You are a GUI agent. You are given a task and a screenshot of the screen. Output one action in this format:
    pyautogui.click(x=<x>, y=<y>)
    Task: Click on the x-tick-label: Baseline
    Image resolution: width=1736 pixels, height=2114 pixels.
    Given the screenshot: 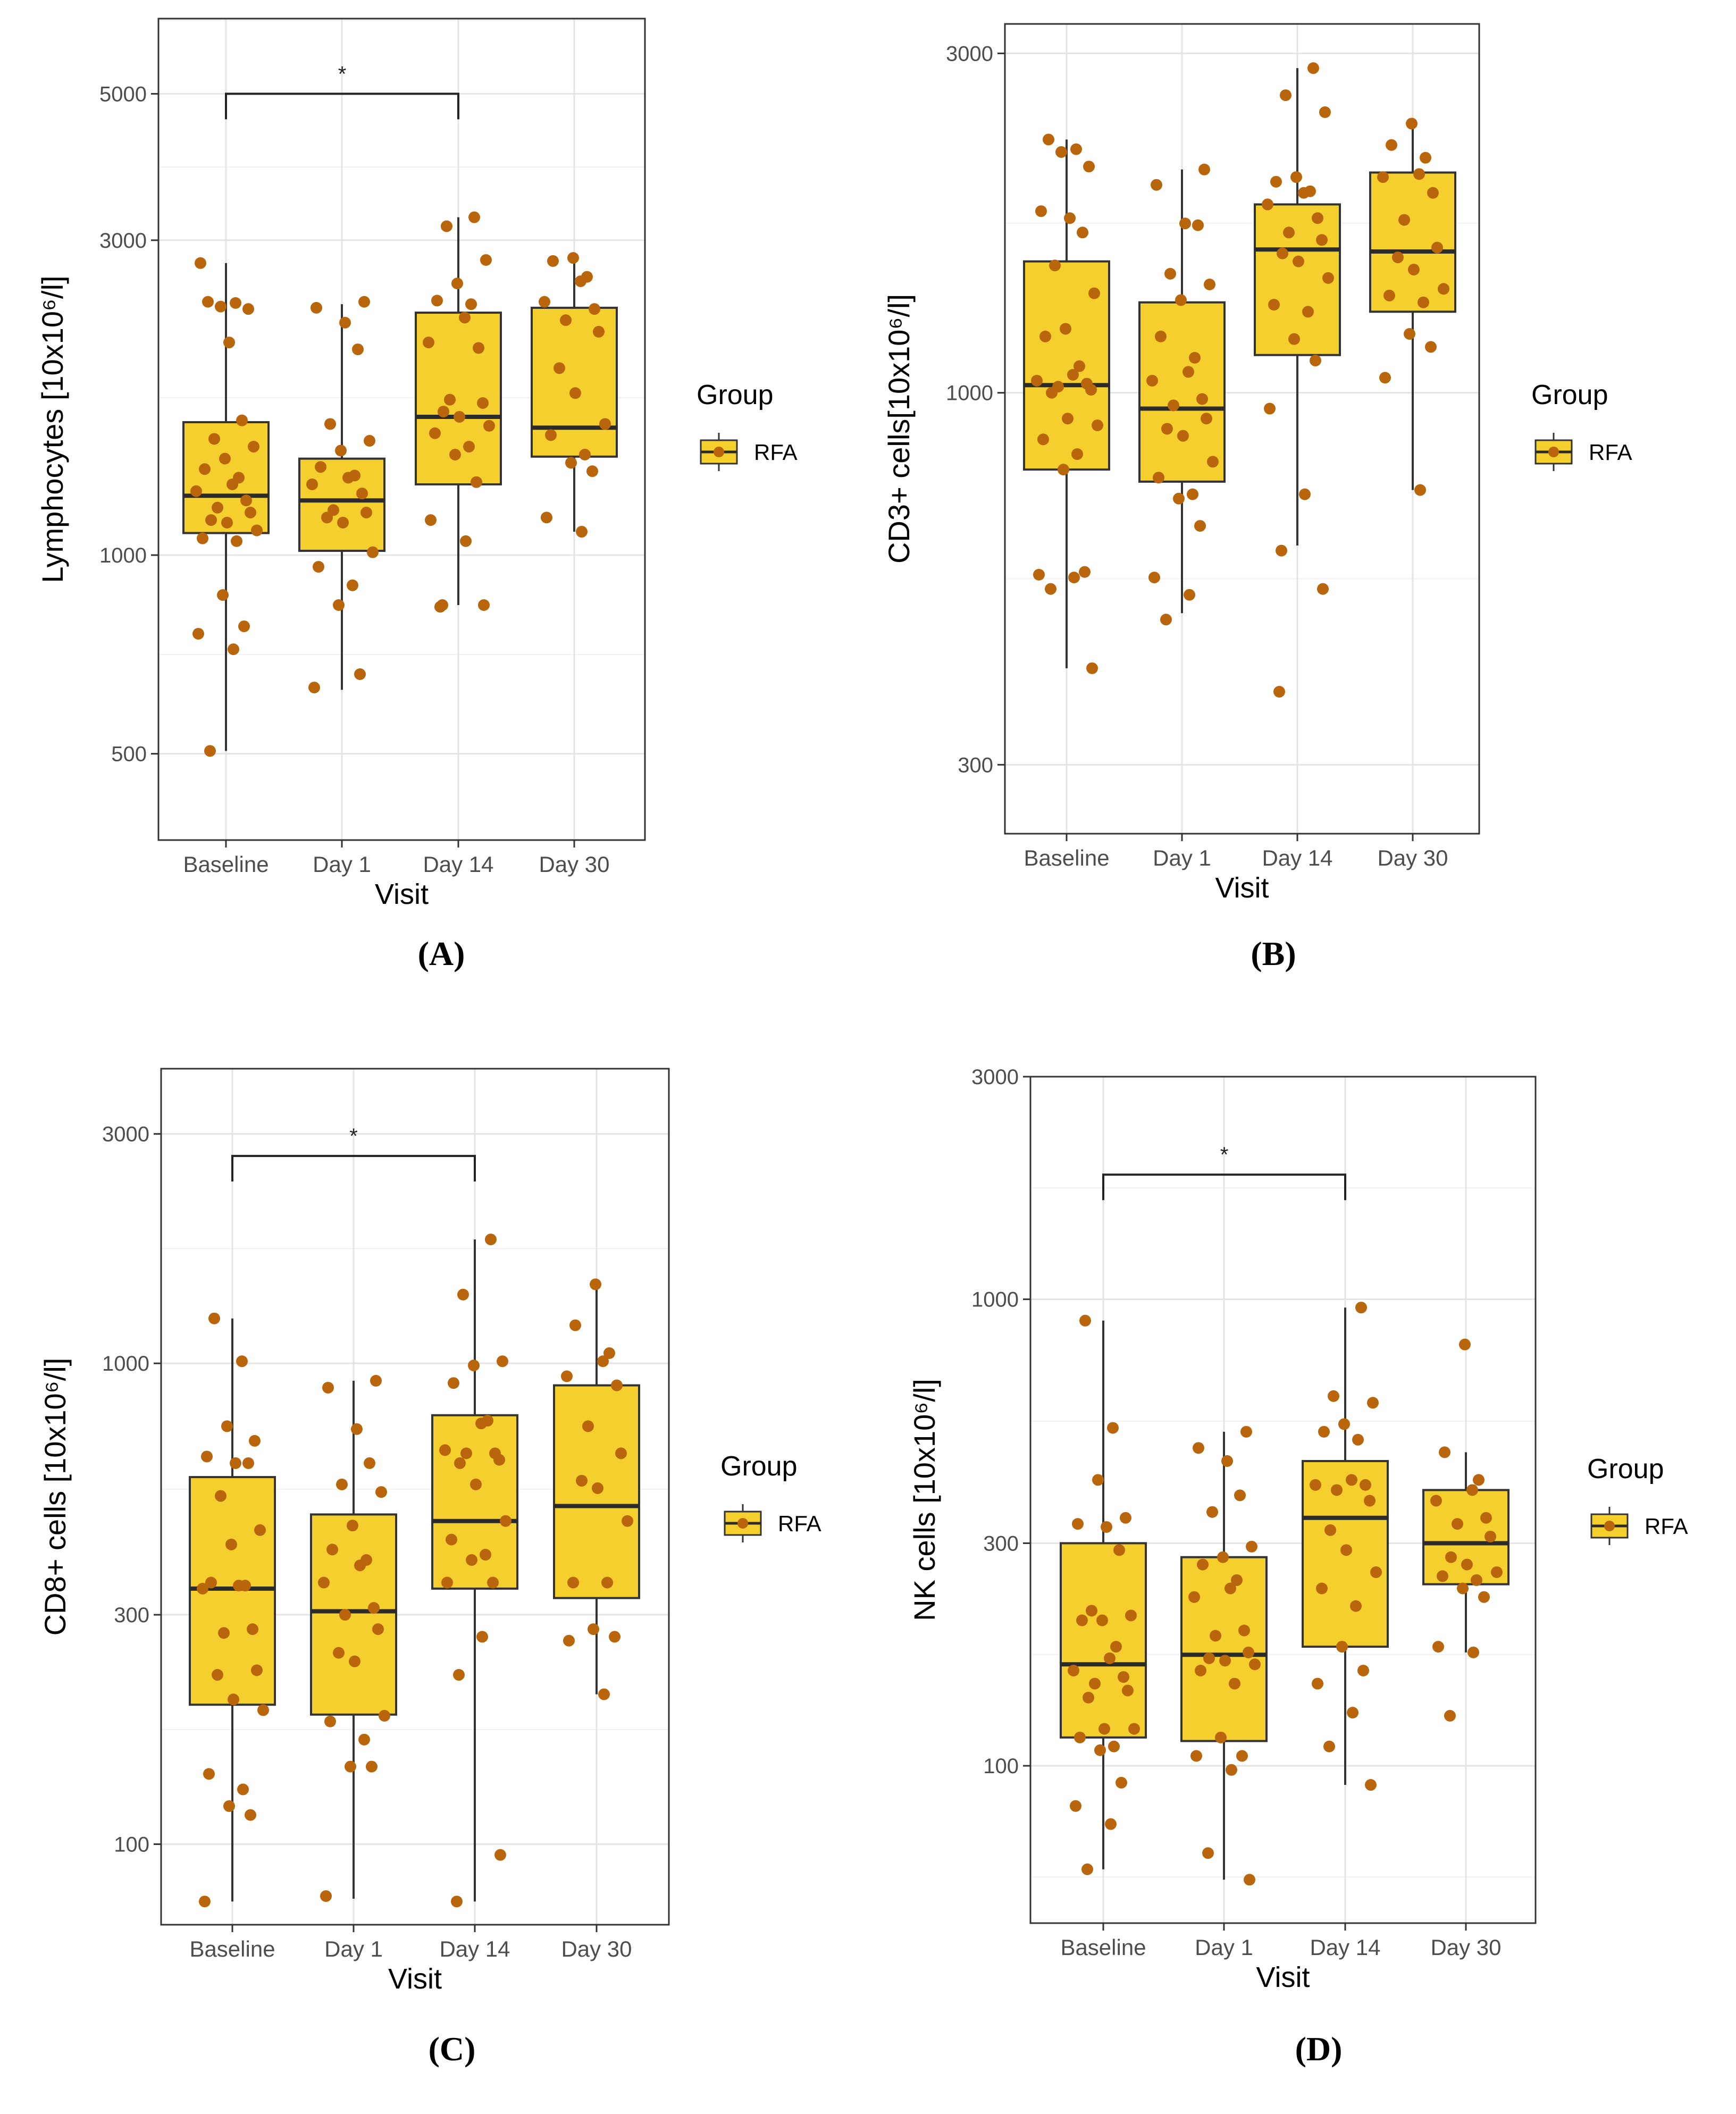 What is the action you would take?
    pyautogui.click(x=1103, y=1947)
    